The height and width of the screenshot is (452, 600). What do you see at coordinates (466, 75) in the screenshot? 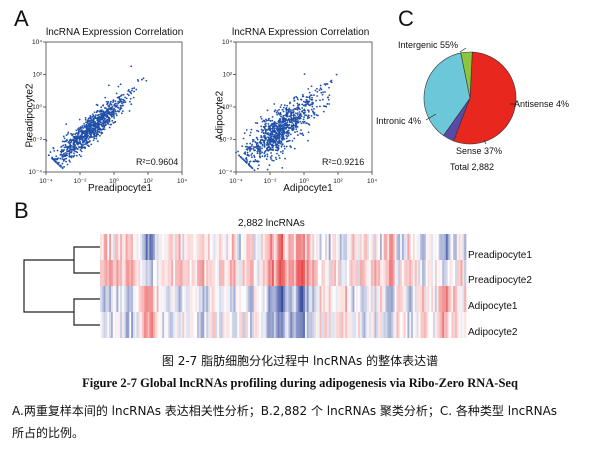
I see `pie-slice` at bounding box center [466, 75].